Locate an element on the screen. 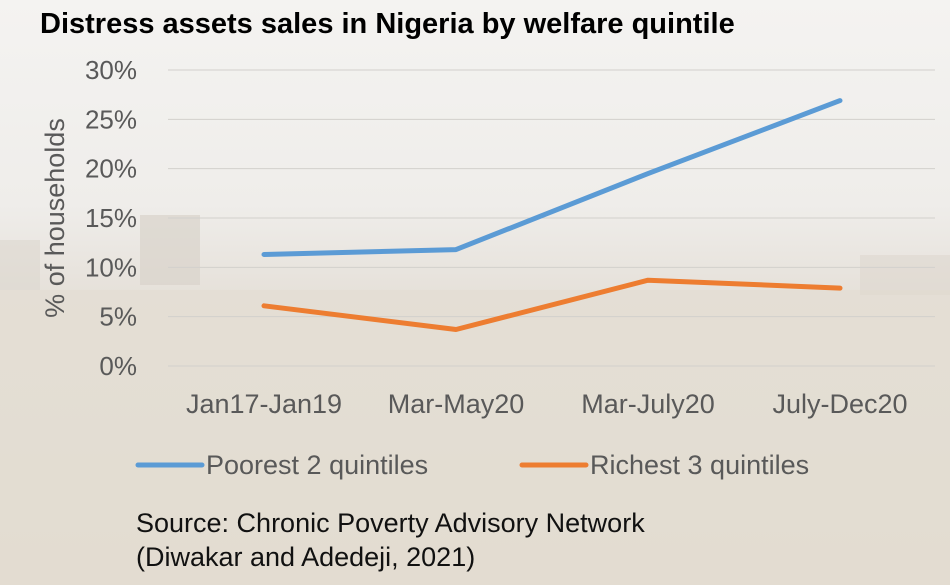 The image size is (950, 585). y-tick-label: 20% is located at coordinates (111, 169).